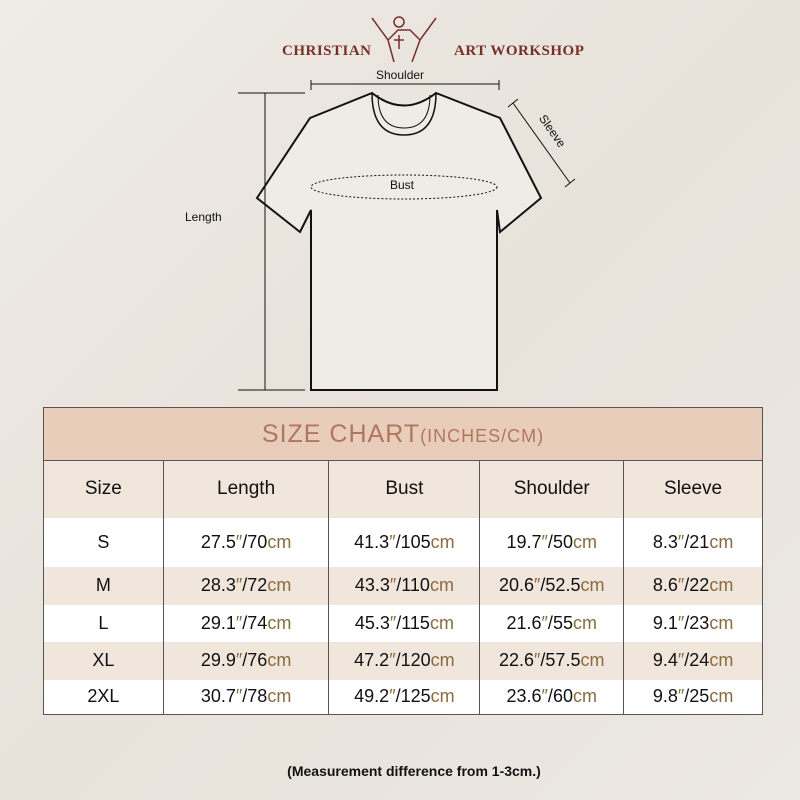 The width and height of the screenshot is (800, 800). What do you see at coordinates (403, 434) in the screenshot?
I see `size-chart-title: SIZE CHART(INCHES/CM)` at bounding box center [403, 434].